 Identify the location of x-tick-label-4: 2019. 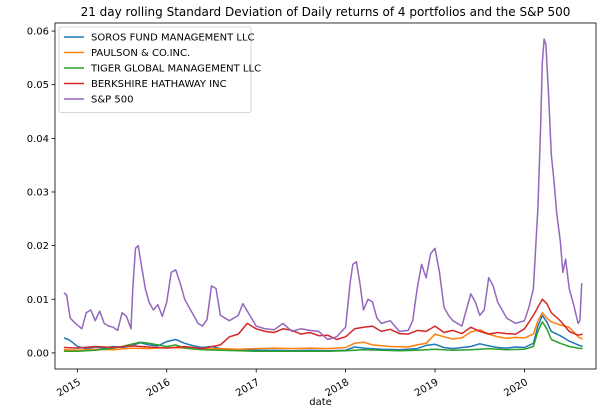
(427, 388).